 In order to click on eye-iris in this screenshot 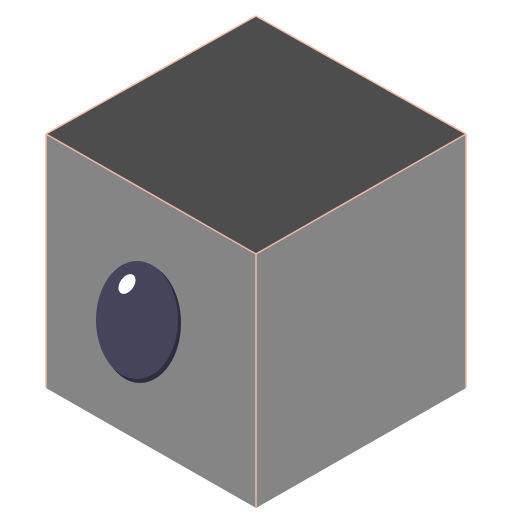, I will do `click(137, 320)`.